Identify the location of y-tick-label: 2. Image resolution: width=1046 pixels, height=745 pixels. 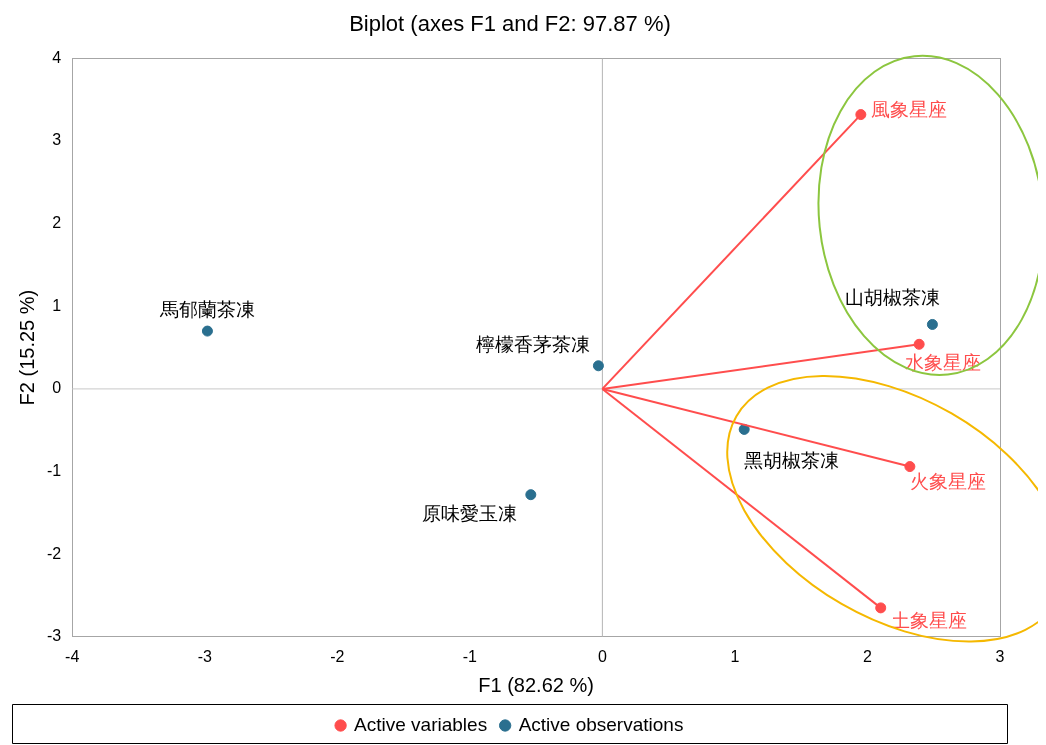
(57, 223).